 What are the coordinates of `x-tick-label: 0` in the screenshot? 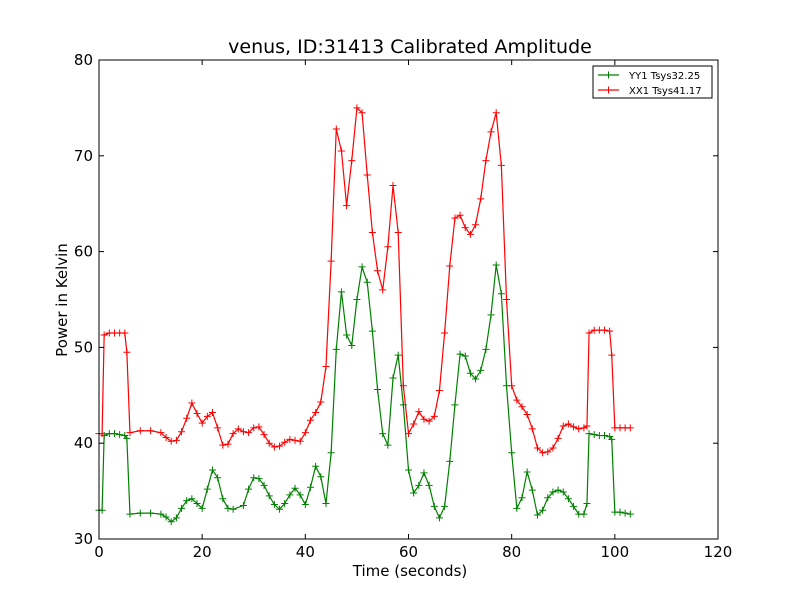 It's located at (99, 552).